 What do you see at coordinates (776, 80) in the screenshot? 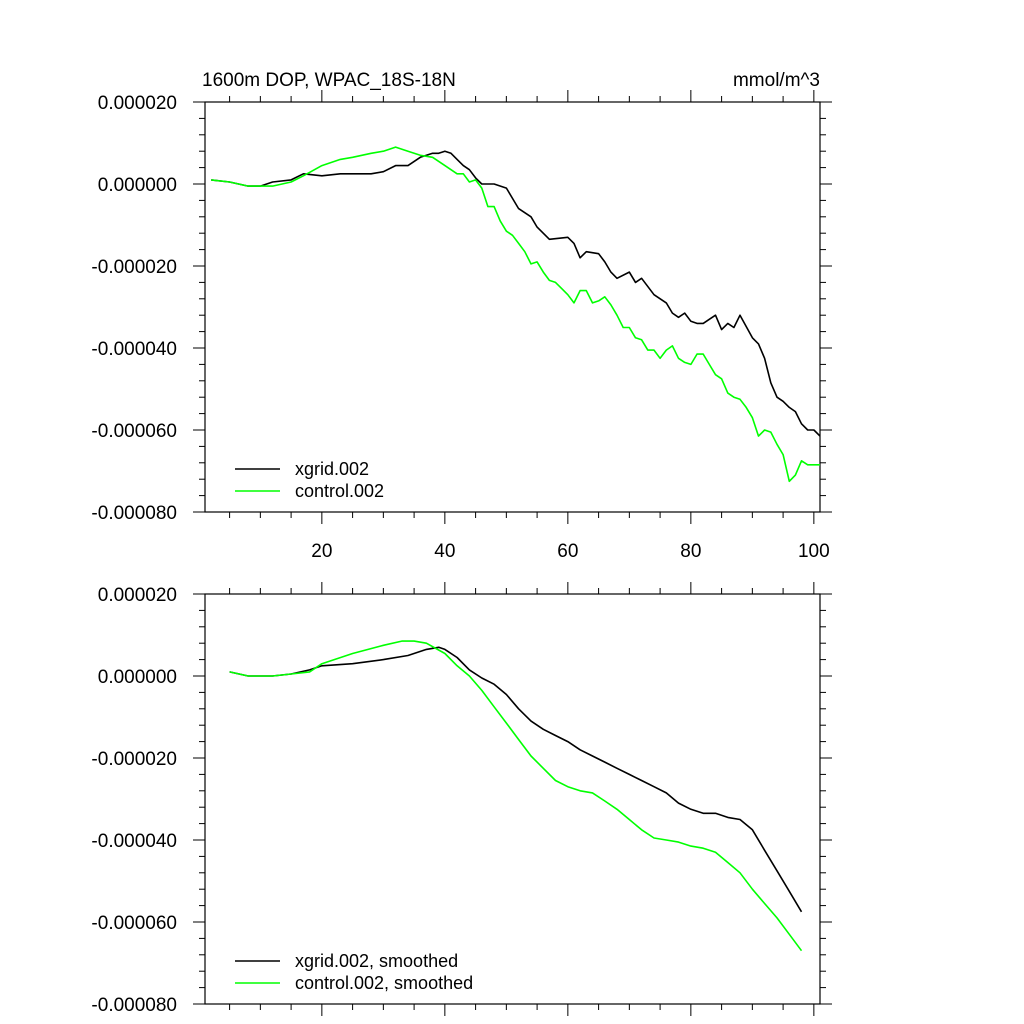
I see `top-panel-units: mmol/m^3` at bounding box center [776, 80].